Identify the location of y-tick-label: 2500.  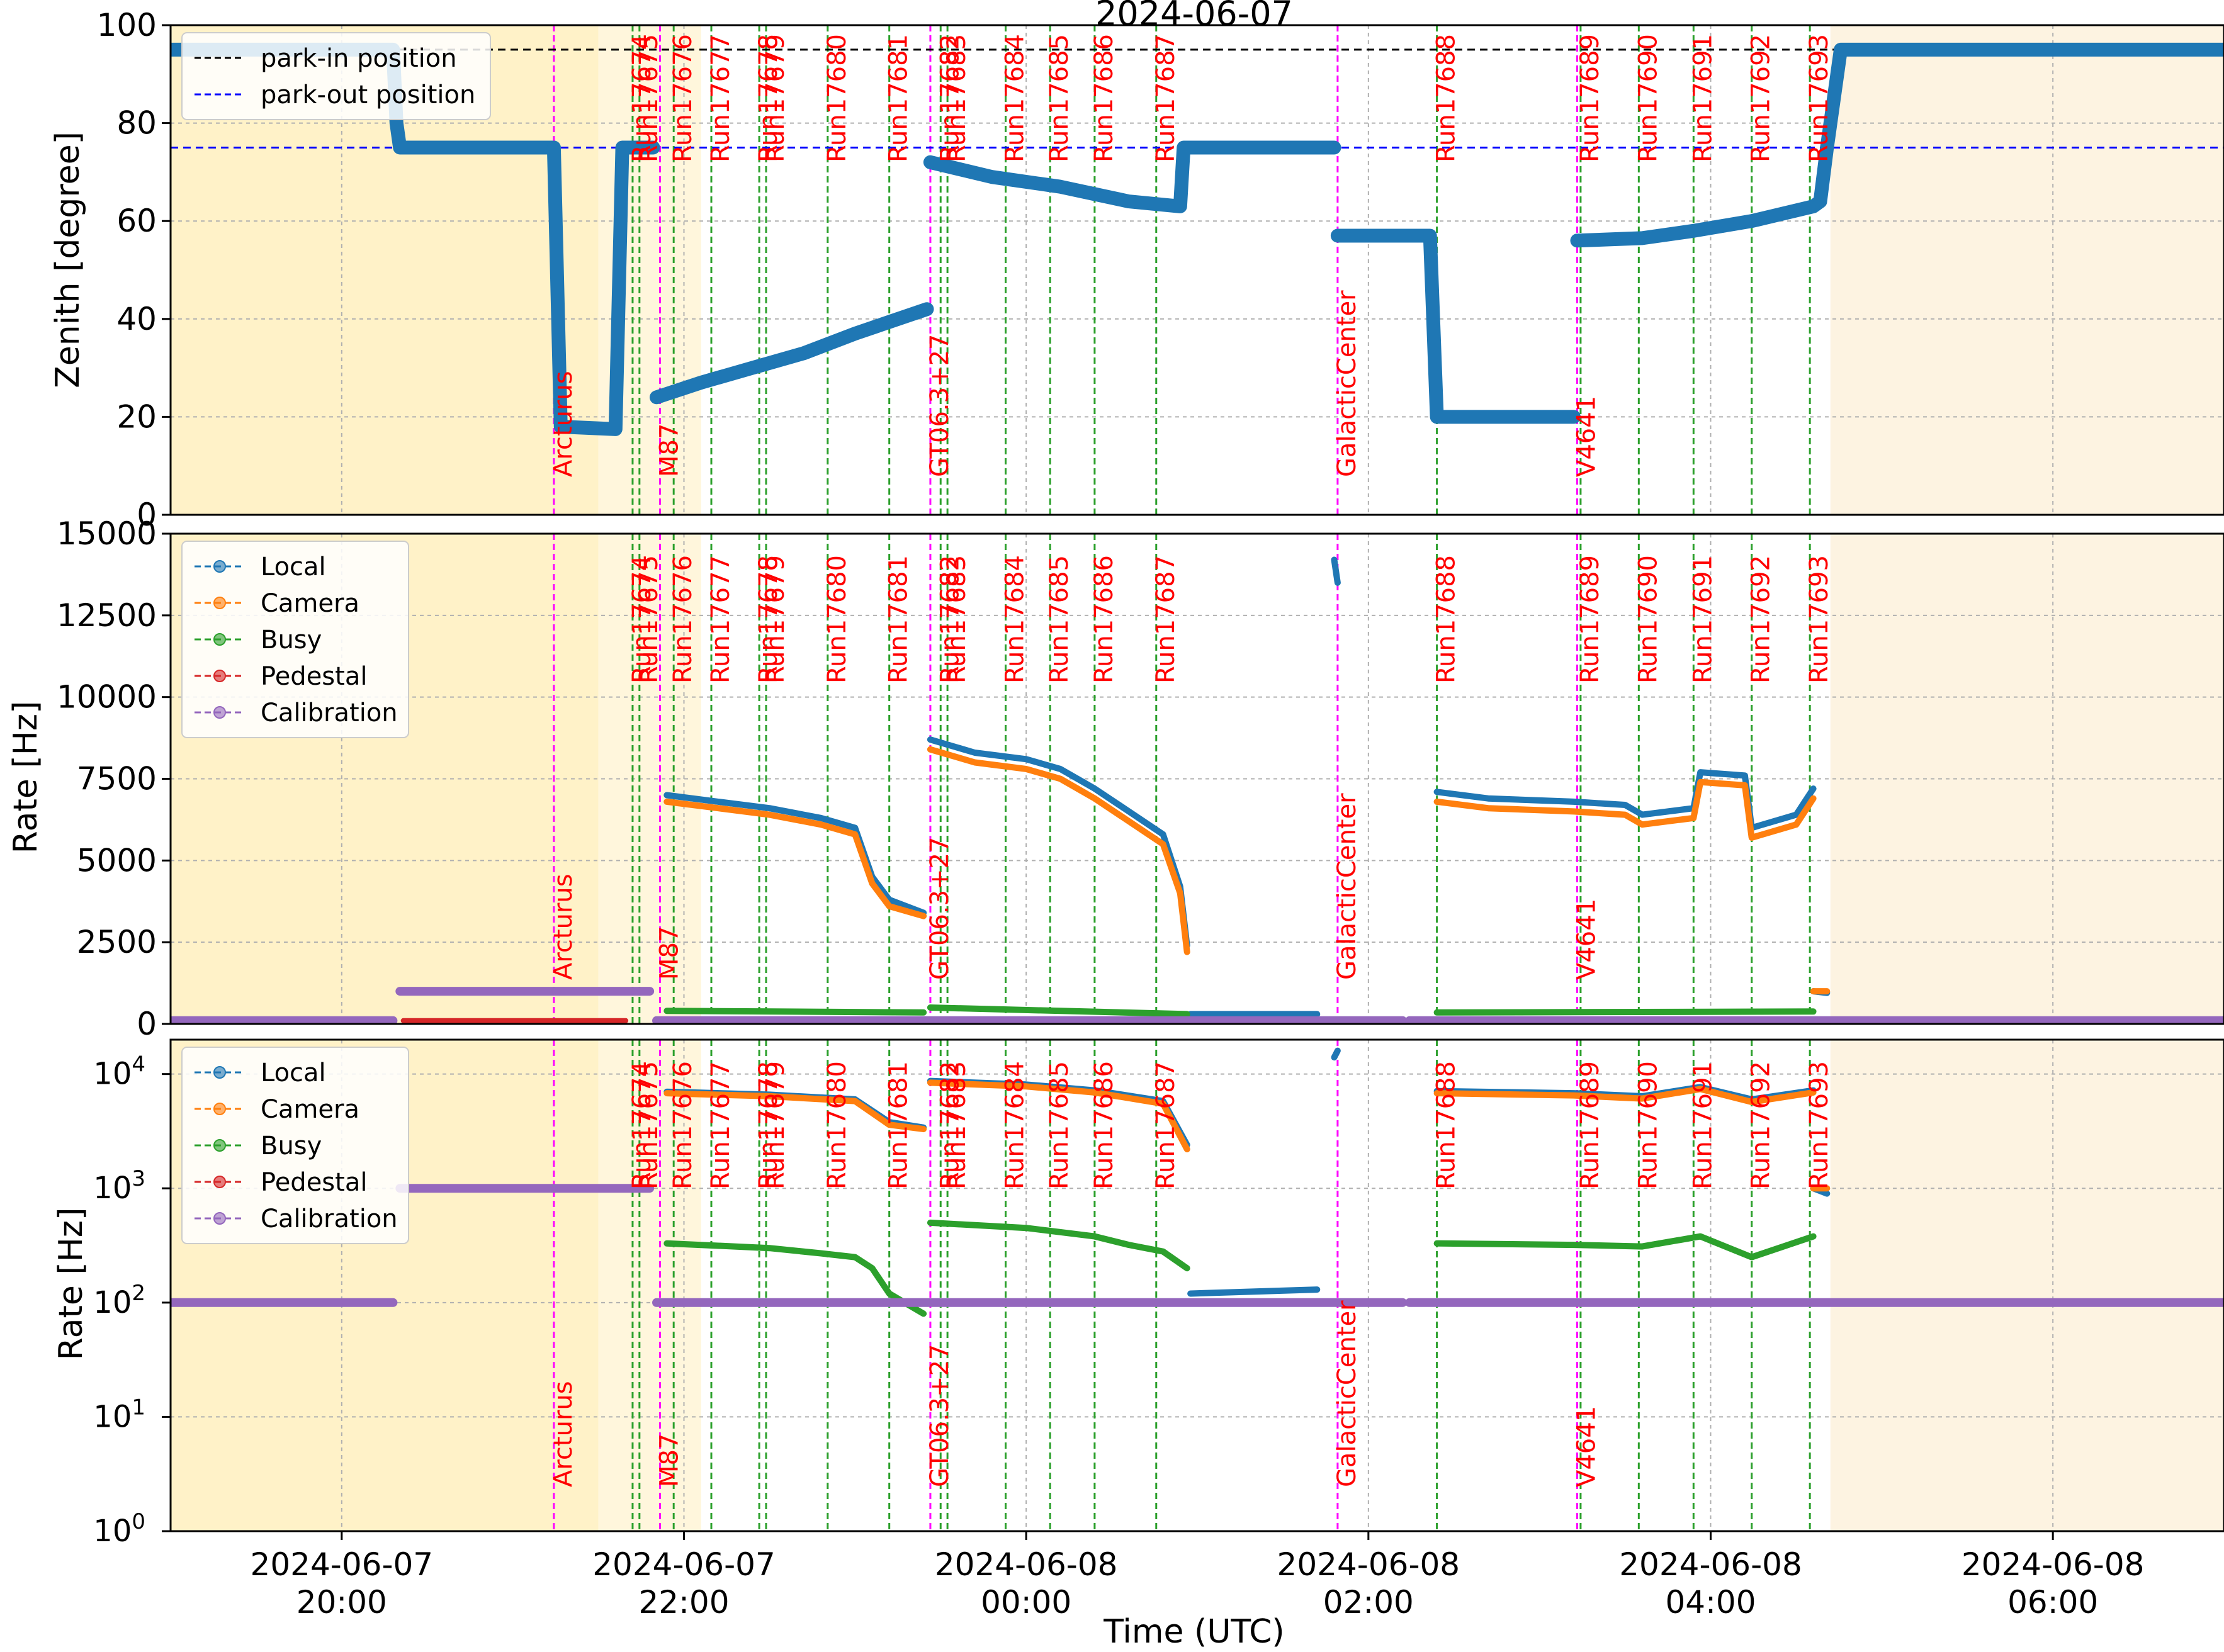
(117, 942).